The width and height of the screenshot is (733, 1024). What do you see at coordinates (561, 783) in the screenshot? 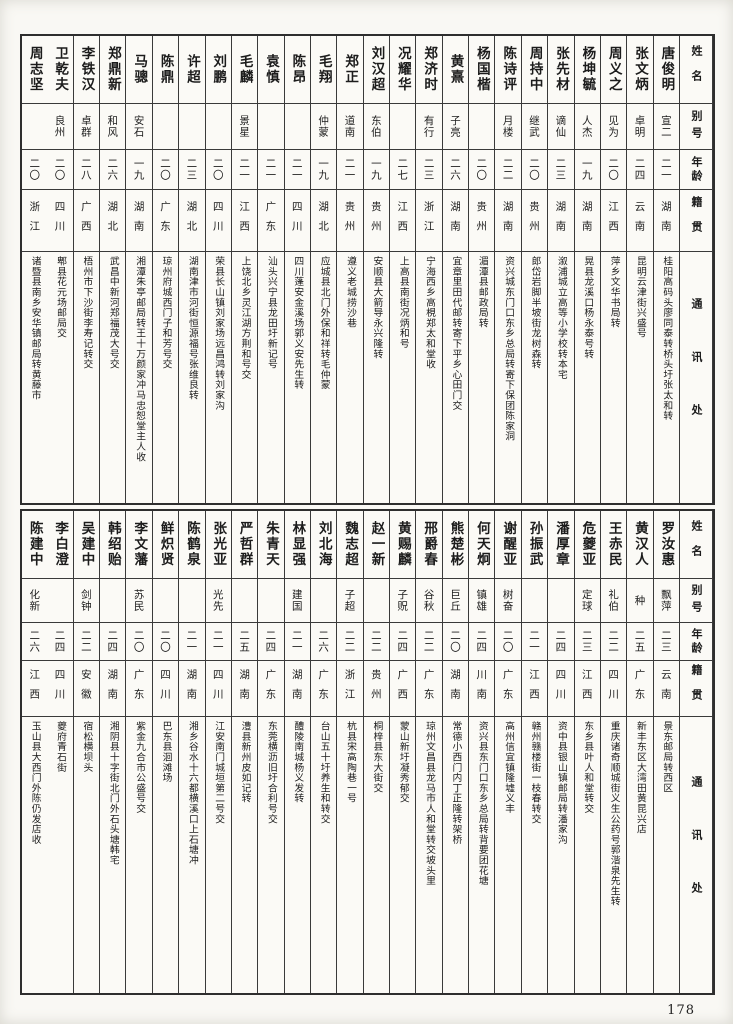
I see `person-address-cell: 资中县银山镇邮局转潘家沟` at bounding box center [561, 783].